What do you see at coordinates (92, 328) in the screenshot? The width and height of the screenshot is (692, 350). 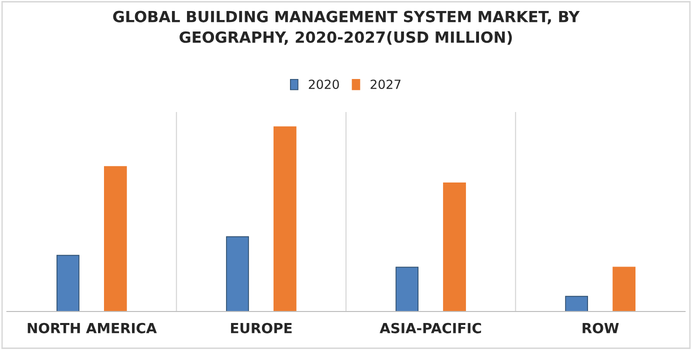 I see `x-tick-label: NORTH AMERICA` at bounding box center [92, 328].